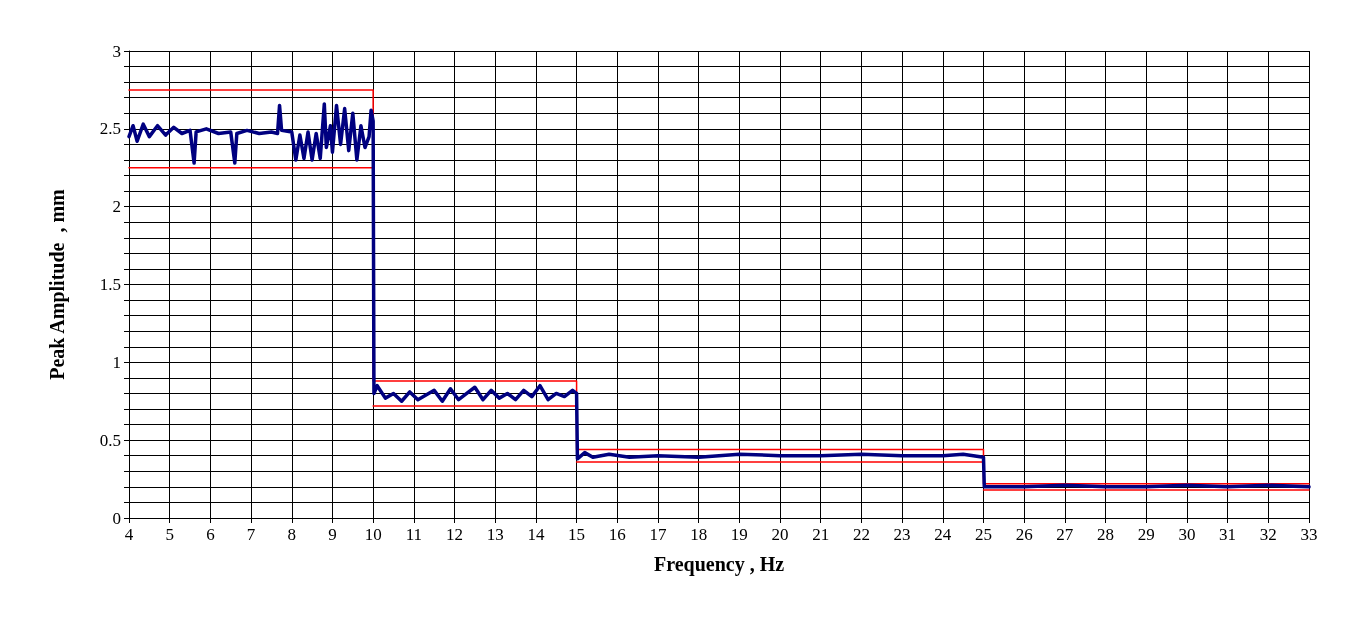 Image resolution: width=1345 pixels, height=619 pixels. What do you see at coordinates (332, 534) in the screenshot?
I see `x-tick-label: 9` at bounding box center [332, 534].